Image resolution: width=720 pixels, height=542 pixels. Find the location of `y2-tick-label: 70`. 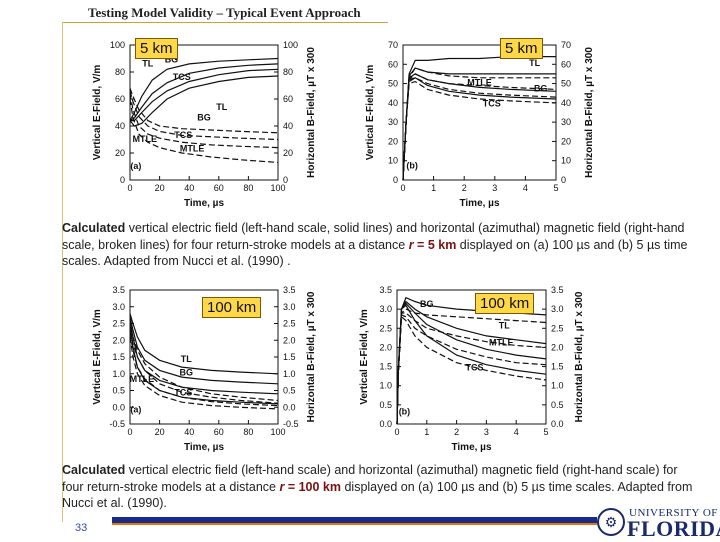

y2-tick-label: 70 is located at coordinates (566, 45).